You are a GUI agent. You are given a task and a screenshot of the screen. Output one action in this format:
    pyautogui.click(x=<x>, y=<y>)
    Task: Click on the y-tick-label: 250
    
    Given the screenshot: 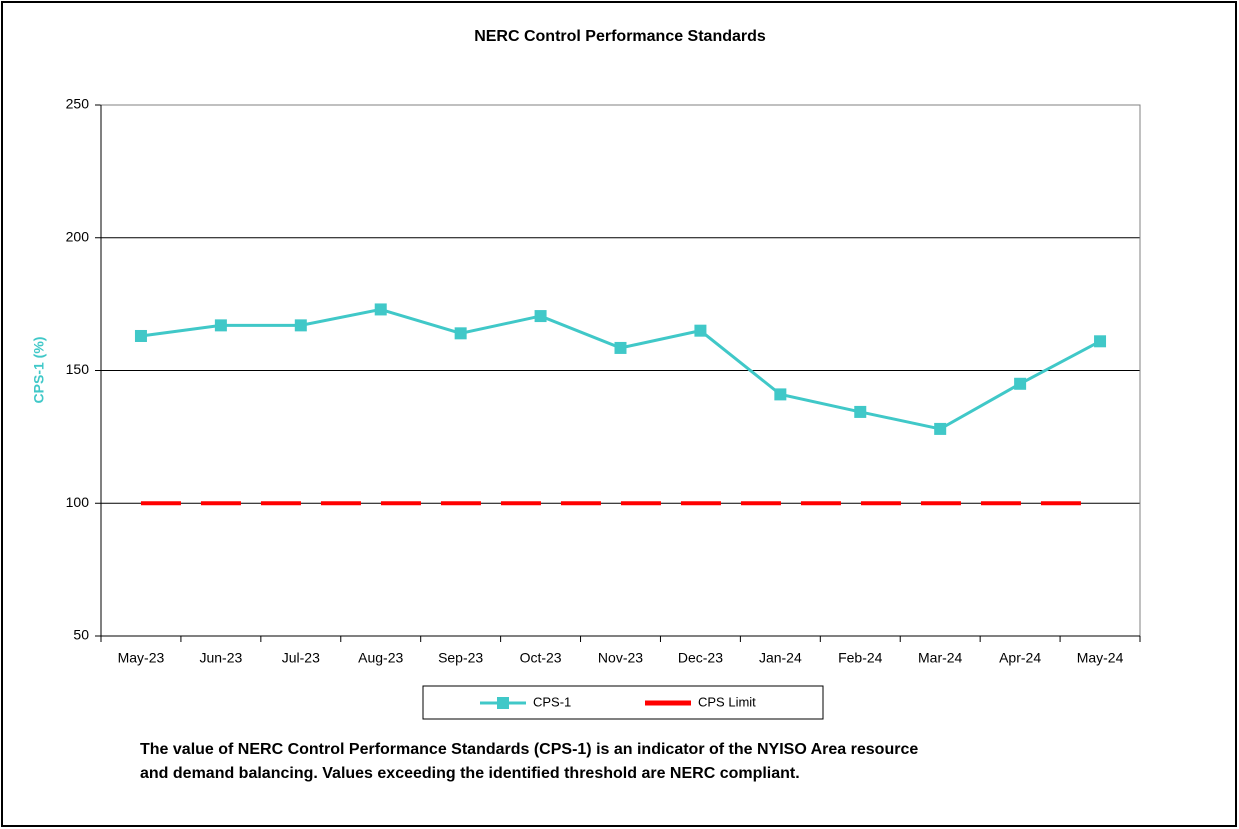 What is the action you would take?
    pyautogui.click(x=78, y=104)
    